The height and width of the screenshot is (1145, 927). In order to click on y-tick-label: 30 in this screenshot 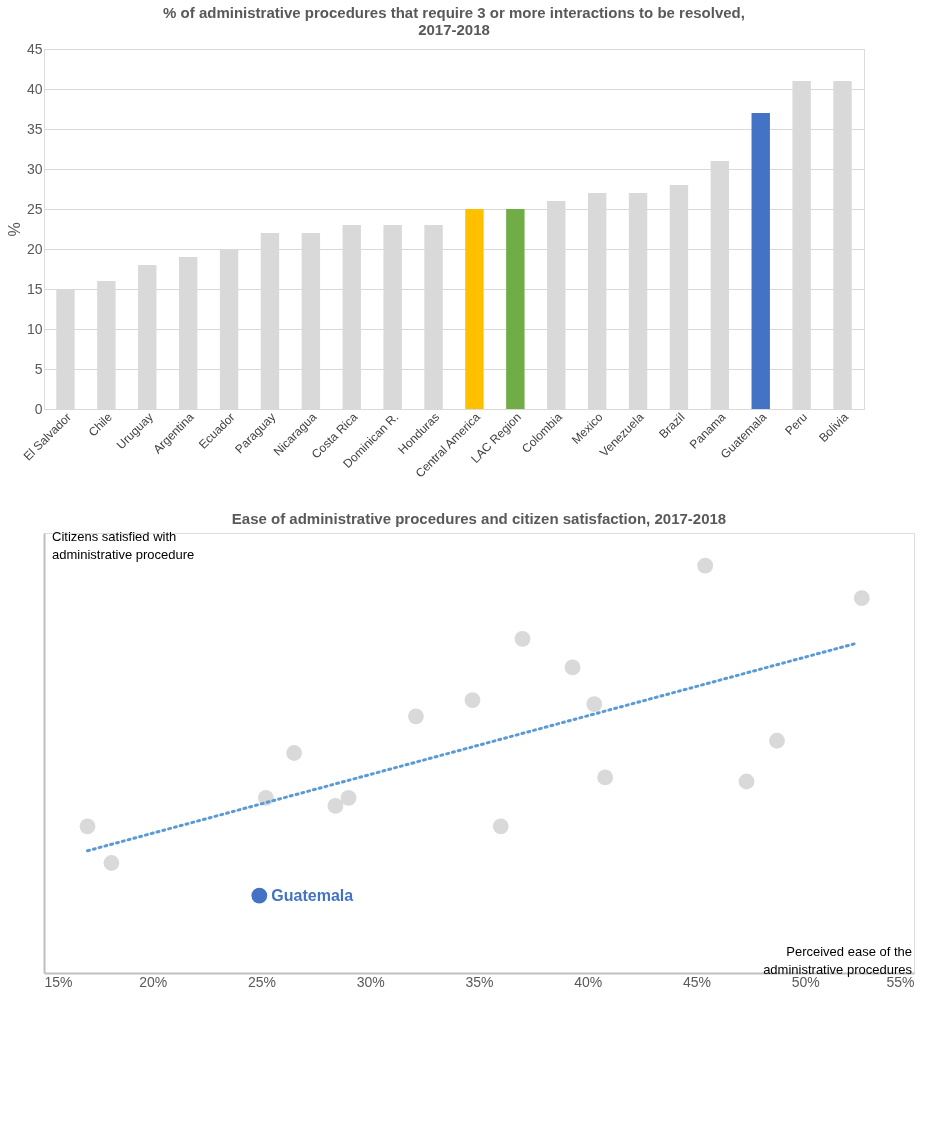, I will do `click(34, 168)`.